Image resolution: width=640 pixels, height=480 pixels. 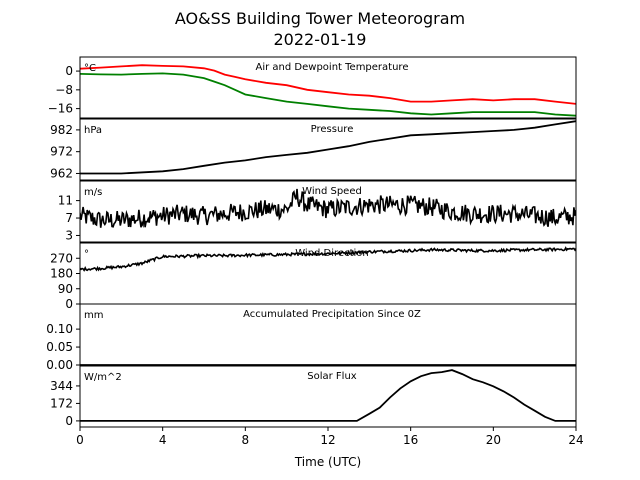 I want to click on figure-subtitle: 2022-01-19, so click(x=320, y=39).